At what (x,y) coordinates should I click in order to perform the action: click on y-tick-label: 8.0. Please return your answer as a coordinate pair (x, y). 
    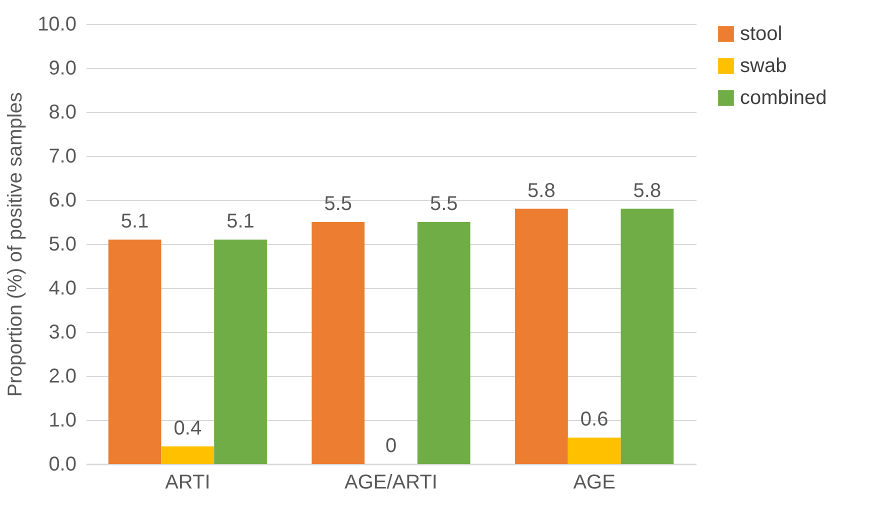
    Looking at the image, I should click on (62, 113).